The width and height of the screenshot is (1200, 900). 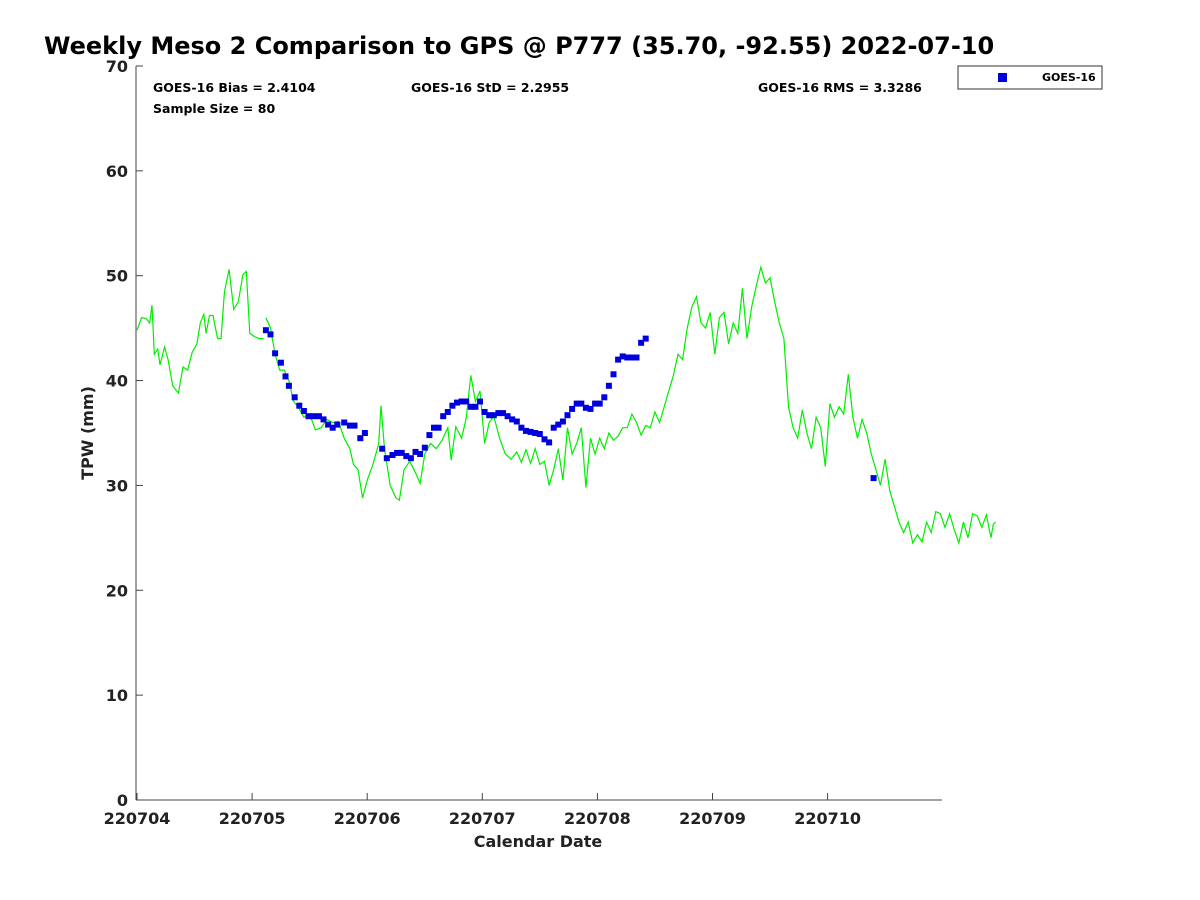 What do you see at coordinates (367, 818) in the screenshot?
I see `x-tick-label: 220706` at bounding box center [367, 818].